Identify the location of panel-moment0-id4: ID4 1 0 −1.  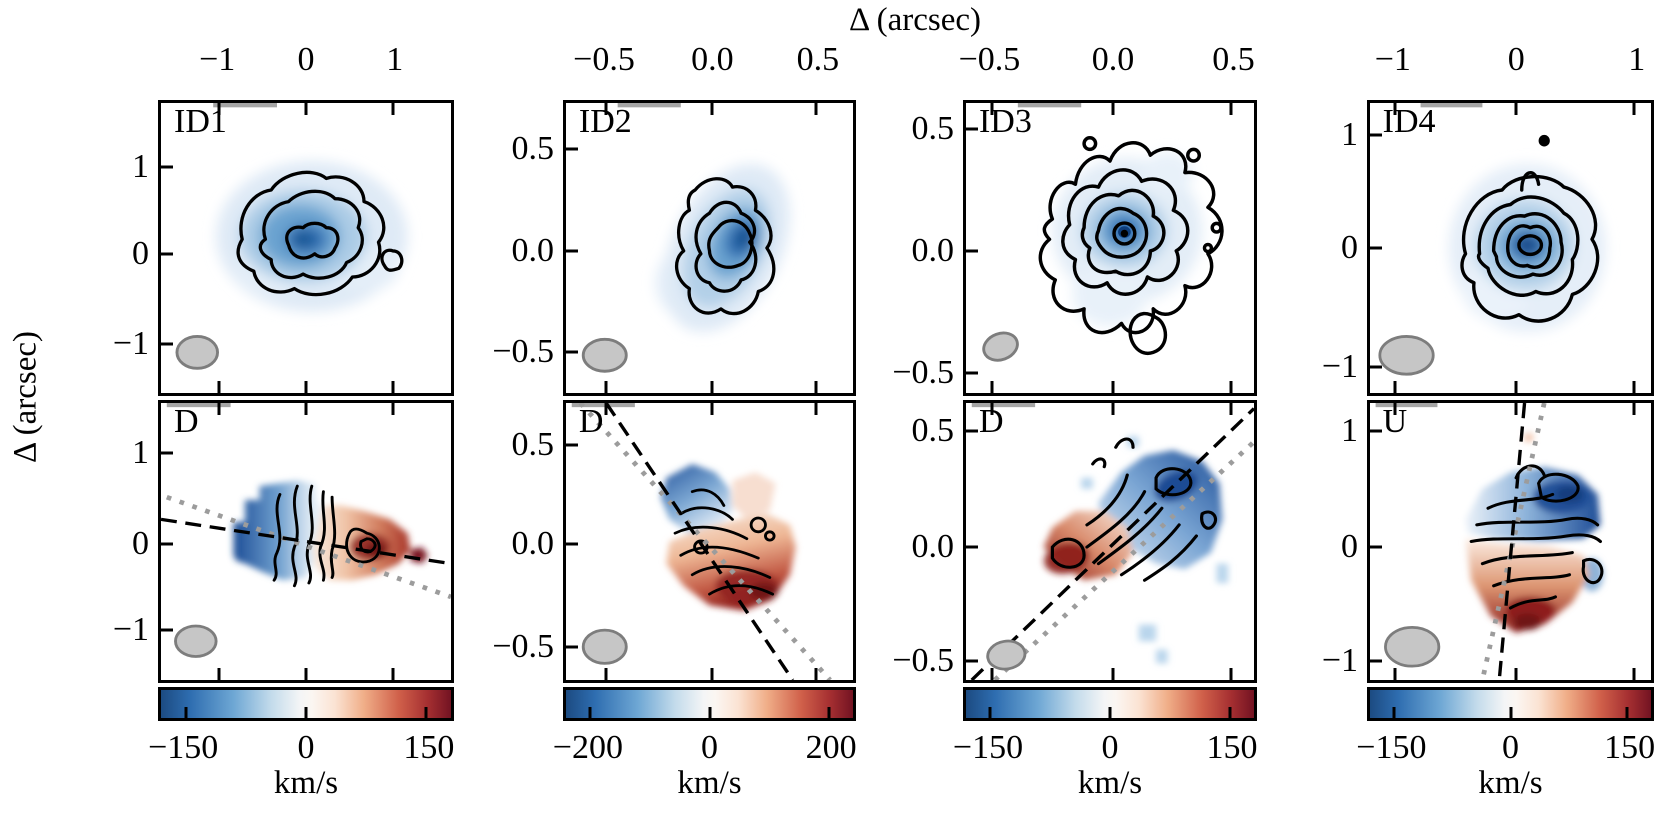
(1488, 248).